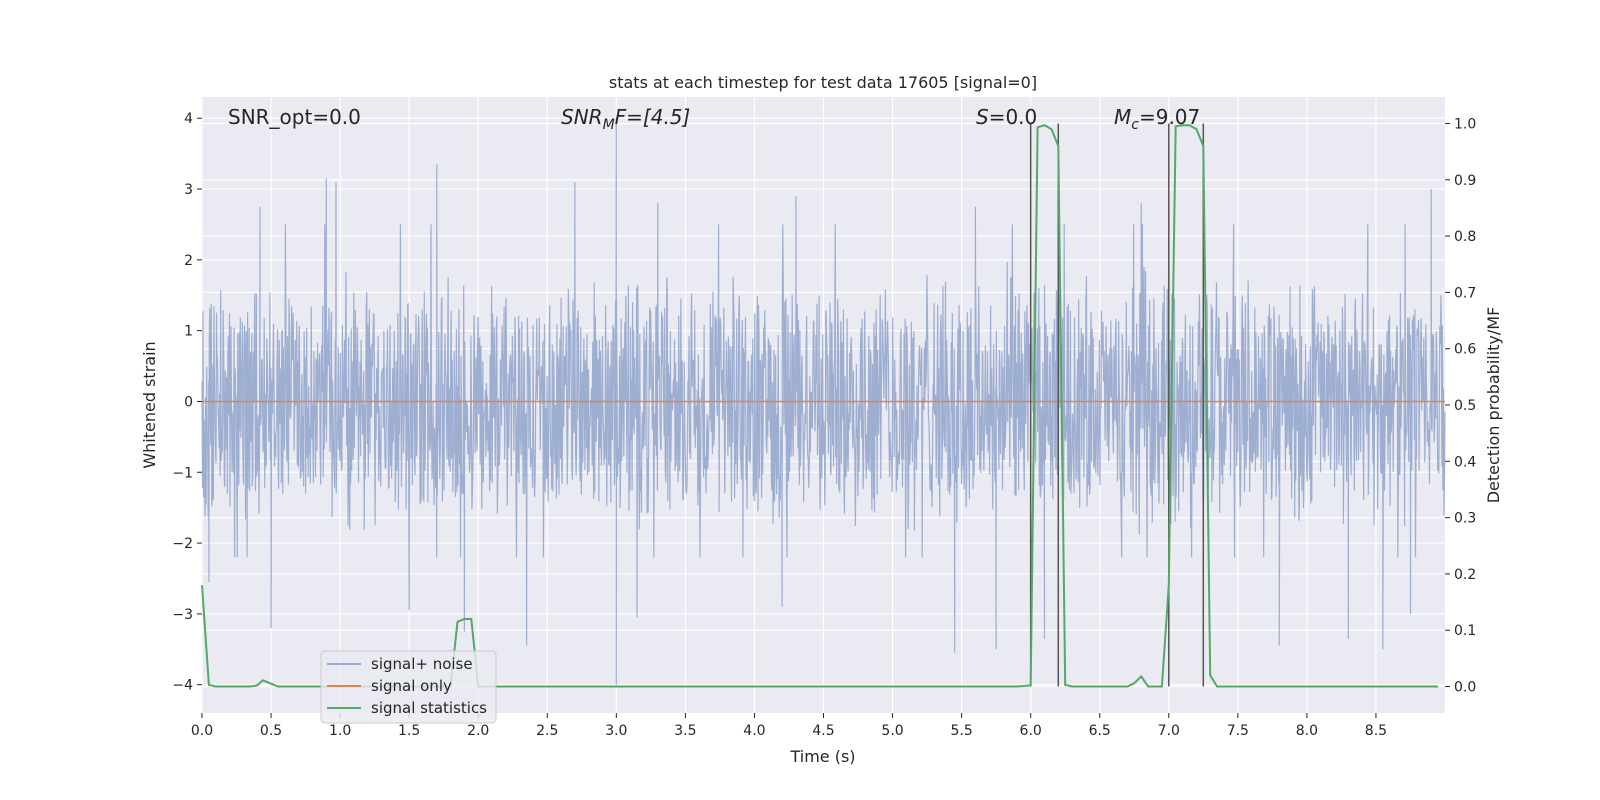 Image resolution: width=1600 pixels, height=800 pixels. Describe the element at coordinates (188, 190) in the screenshot. I see `y-tick-label: 3` at that location.